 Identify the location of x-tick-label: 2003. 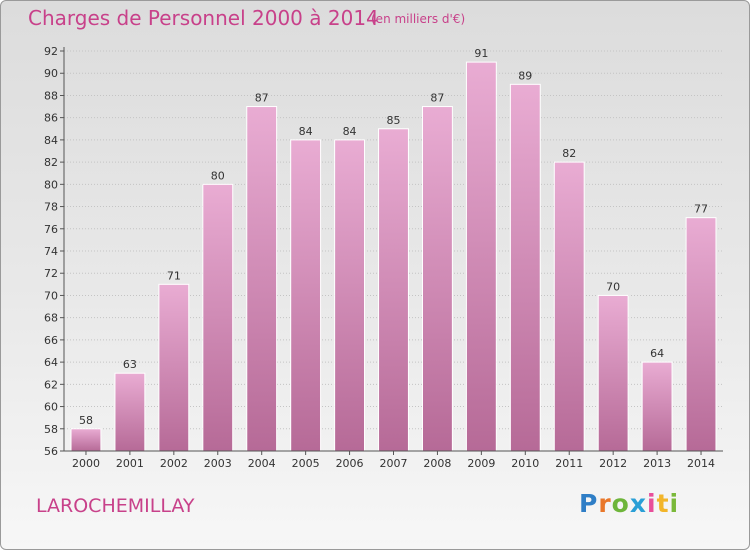
(218, 463).